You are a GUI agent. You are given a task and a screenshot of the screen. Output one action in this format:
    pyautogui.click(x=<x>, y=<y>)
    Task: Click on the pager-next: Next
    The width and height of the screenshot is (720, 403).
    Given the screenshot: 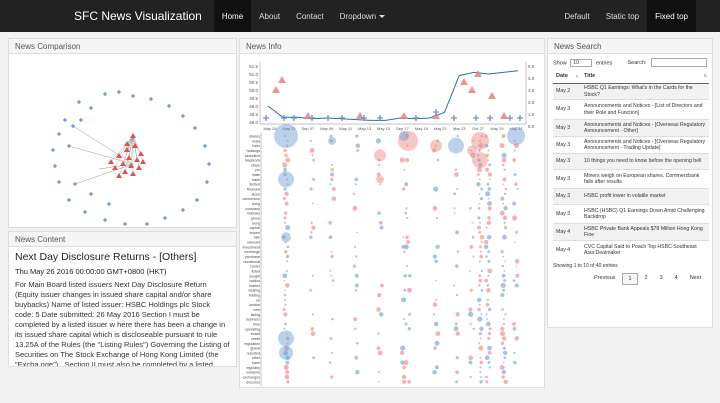 What is the action you would take?
    pyautogui.click(x=695, y=277)
    